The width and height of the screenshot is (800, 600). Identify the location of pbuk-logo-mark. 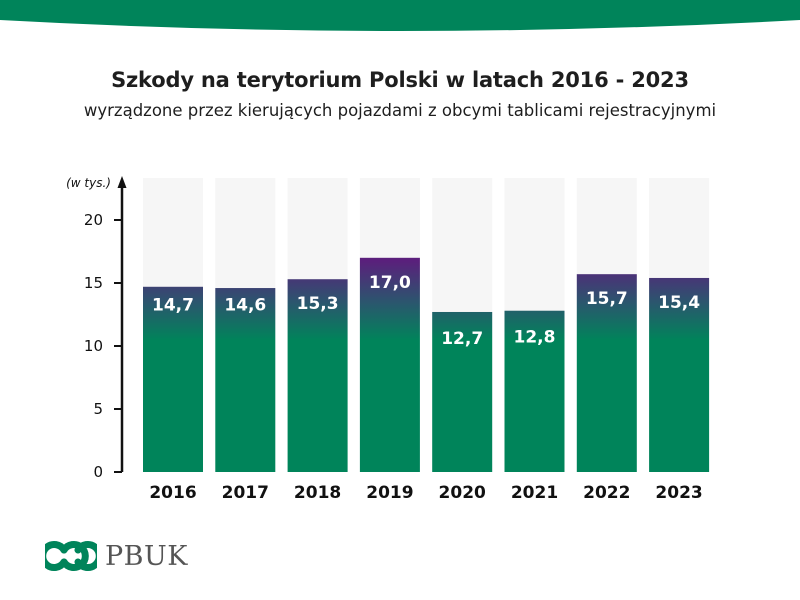
(71, 556).